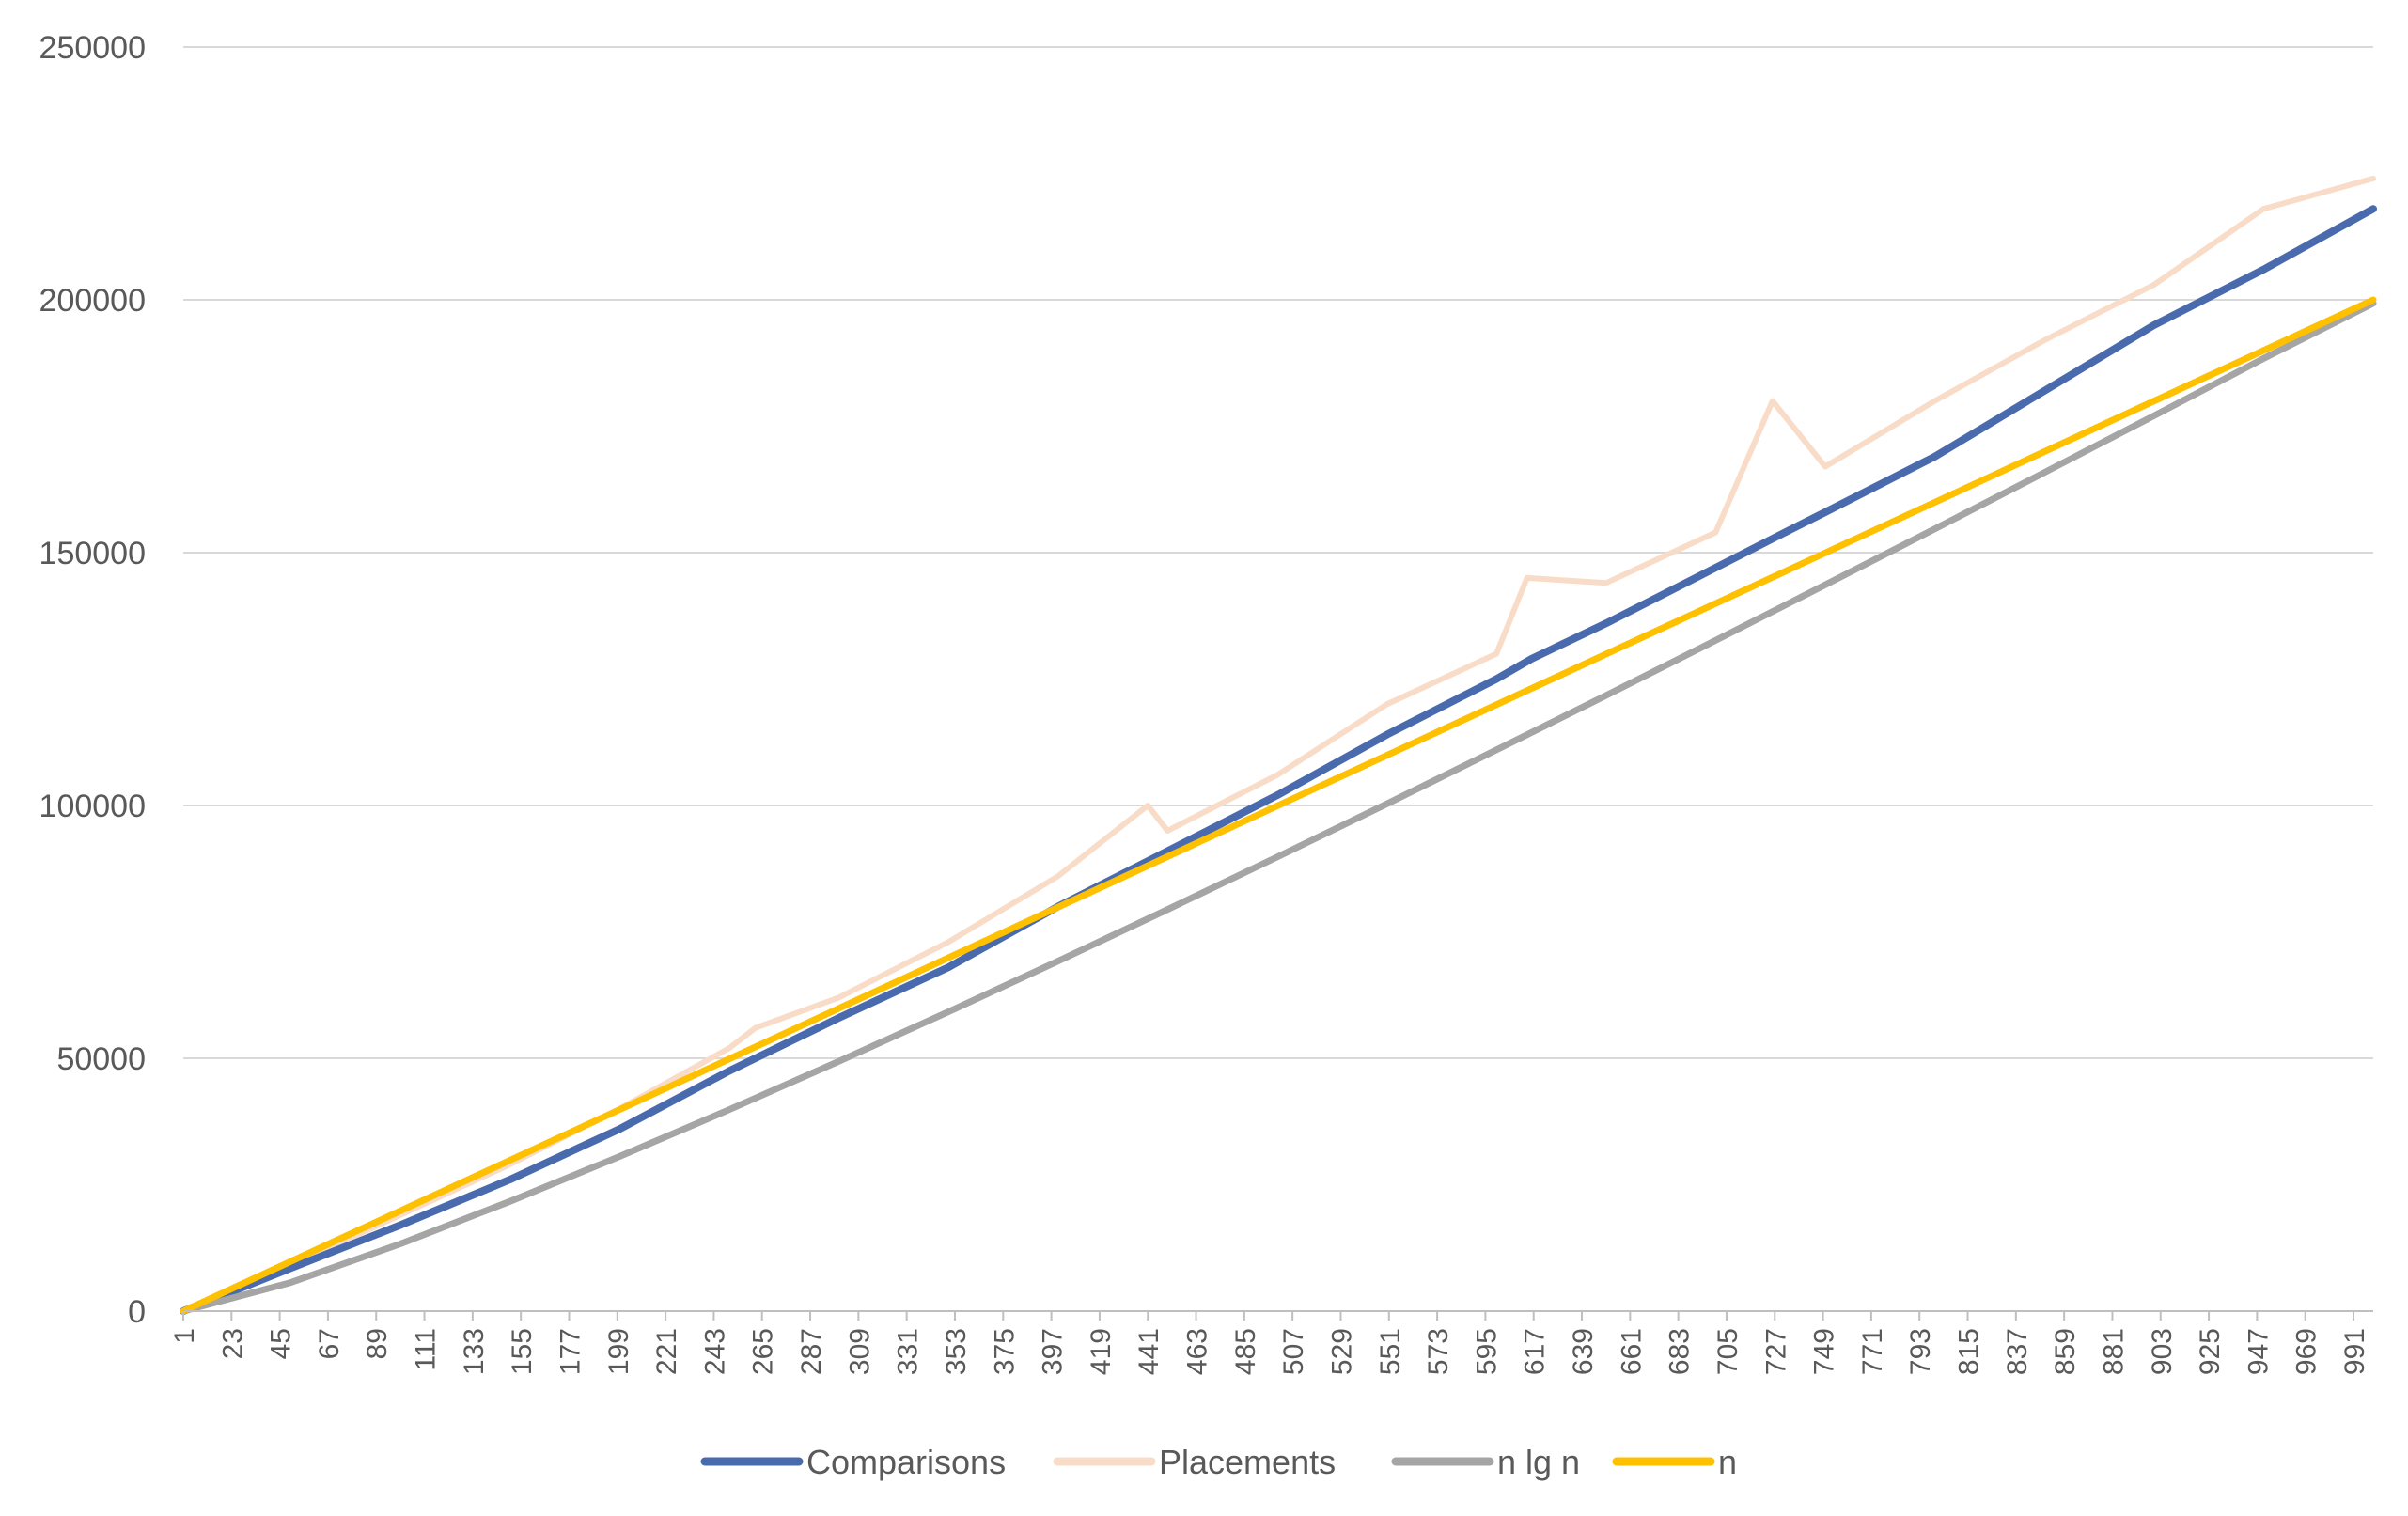 Image resolution: width=2408 pixels, height=1516 pixels. Describe the element at coordinates (1341, 1352) in the screenshot. I see `x-tick-label: 529` at that location.